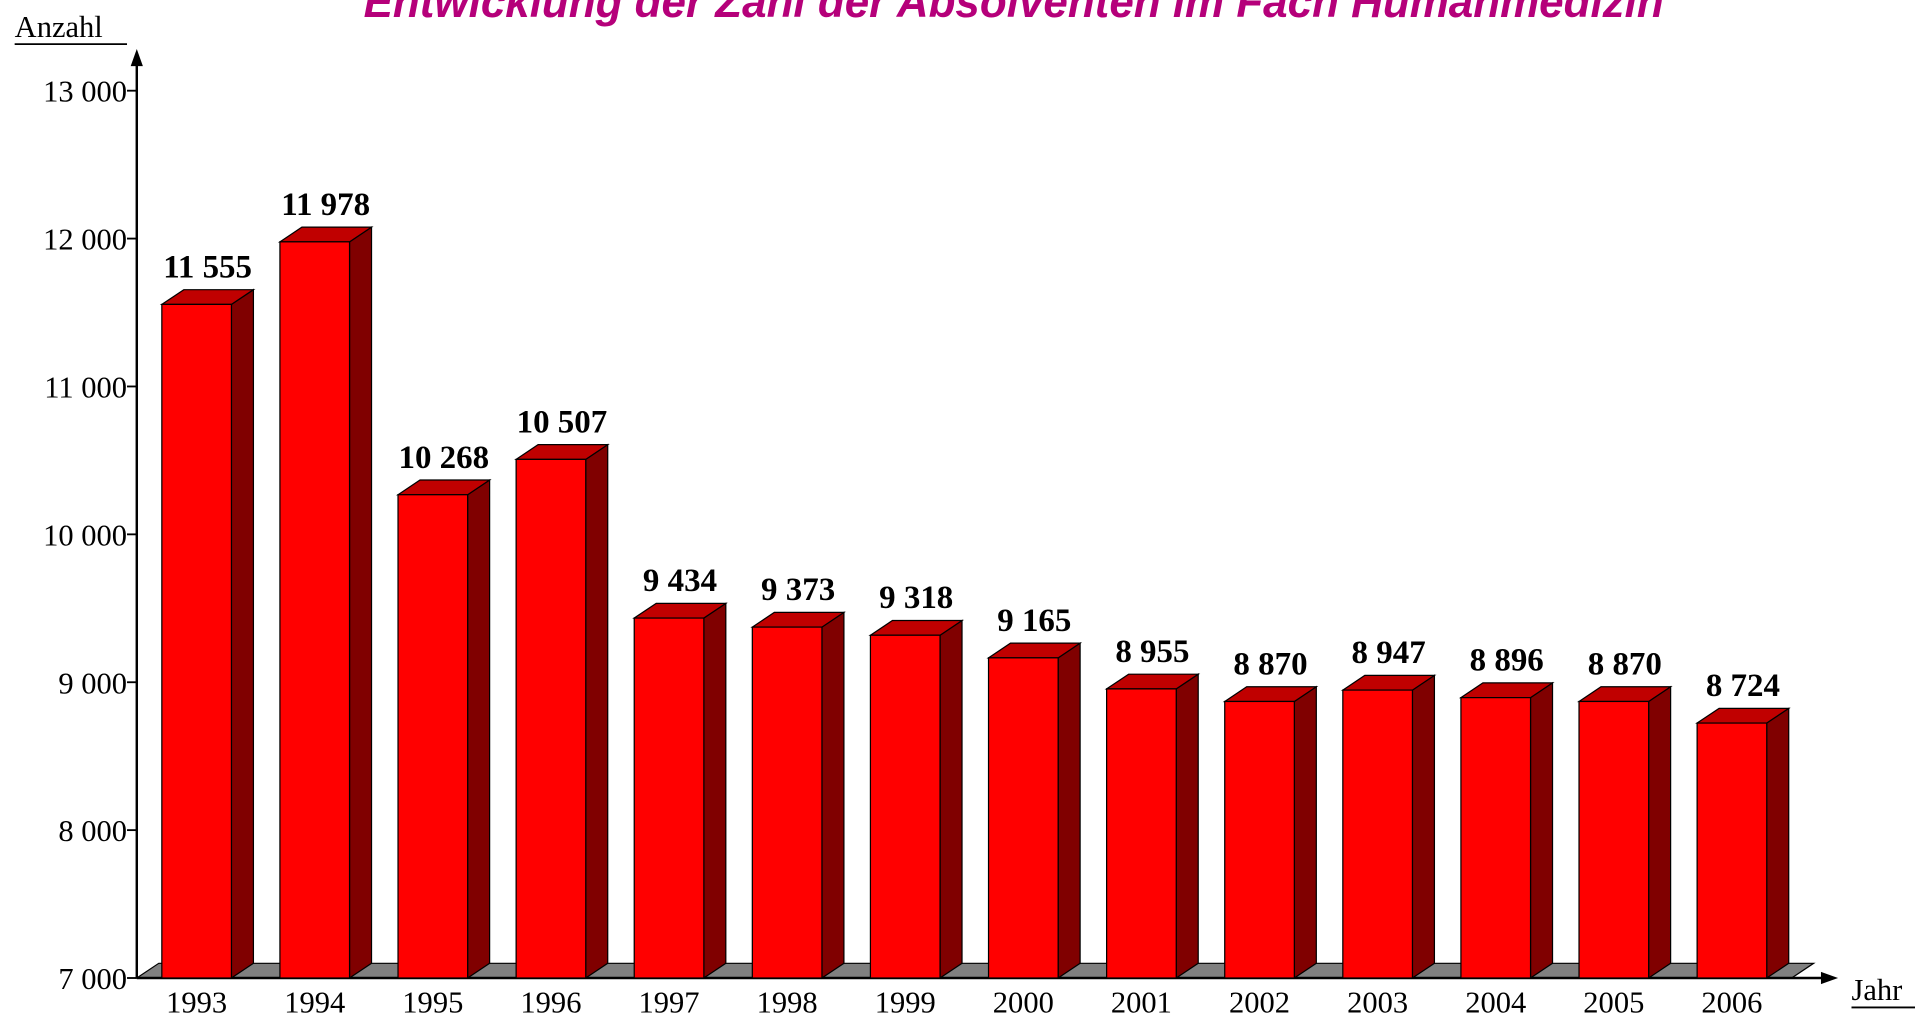  I want to click on value-label: 8 947, so click(1389, 653).